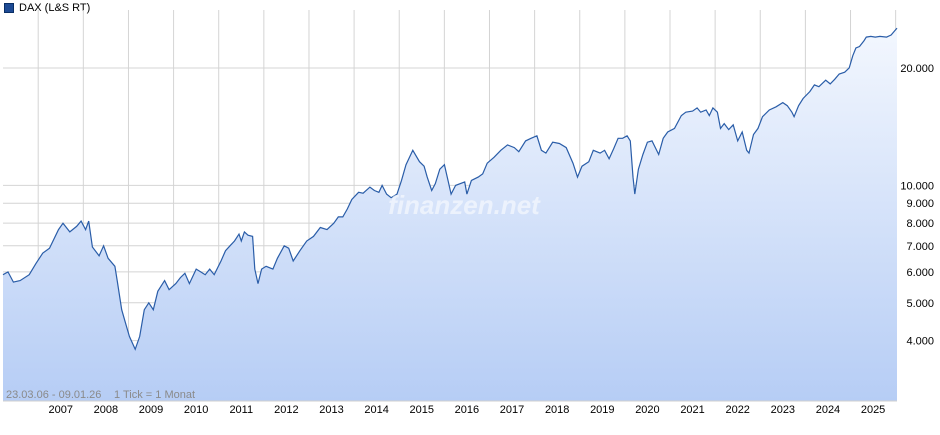  Describe the element at coordinates (512, 410) in the screenshot. I see `x-tick-label: 2017` at that location.